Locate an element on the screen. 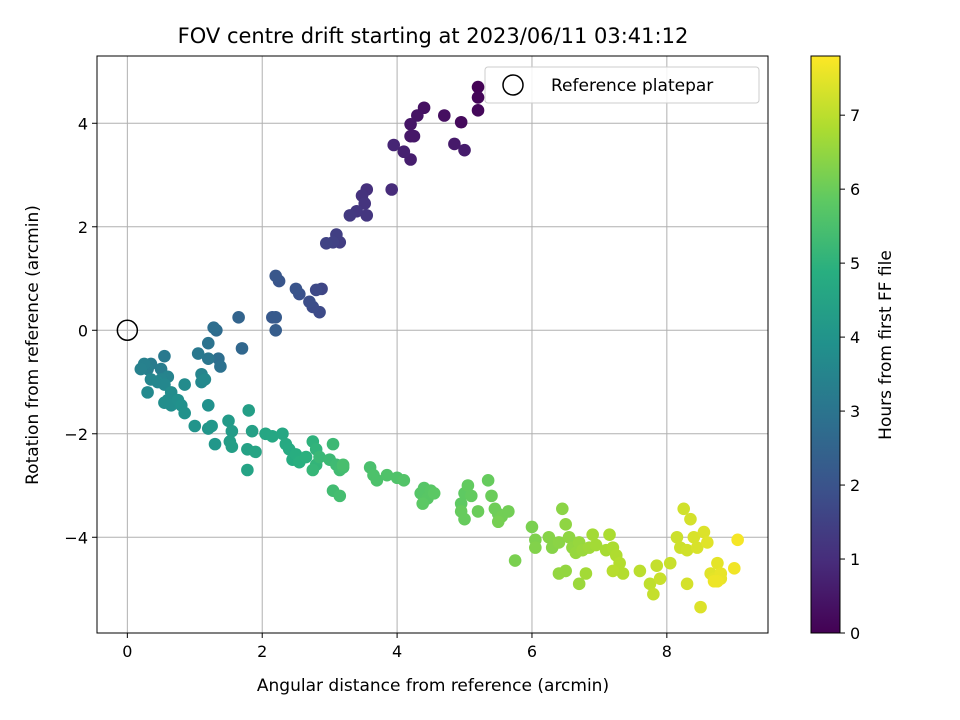 This screenshot has width=960, height=720. colorbar-tick-label: 2 is located at coordinates (855, 485).